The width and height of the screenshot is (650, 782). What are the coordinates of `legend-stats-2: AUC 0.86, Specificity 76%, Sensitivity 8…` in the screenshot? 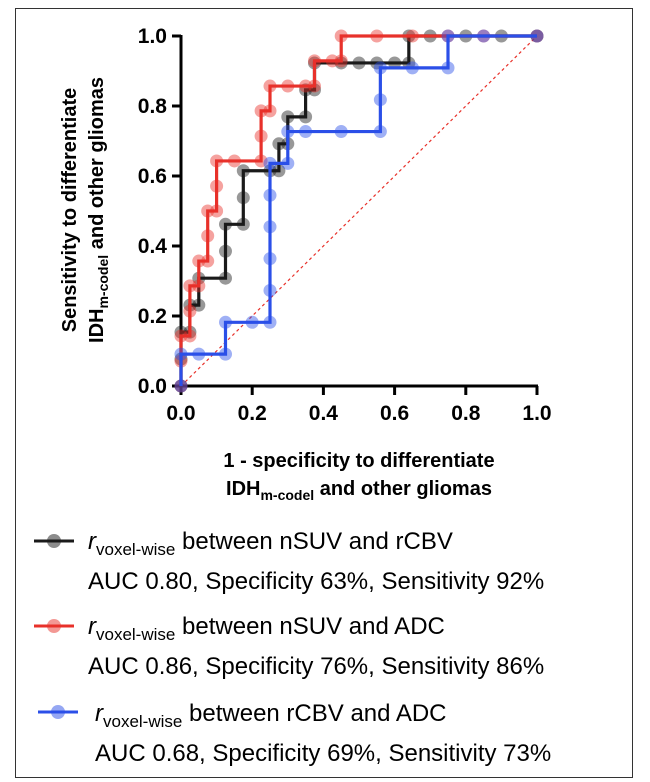 It's located at (316, 666).